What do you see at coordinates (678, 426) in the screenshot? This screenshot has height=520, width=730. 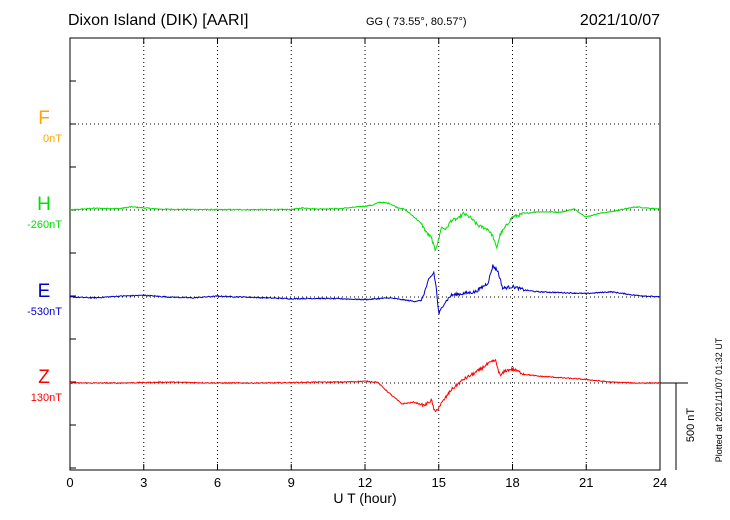 I see `scale-bar: 500 nT` at bounding box center [678, 426].